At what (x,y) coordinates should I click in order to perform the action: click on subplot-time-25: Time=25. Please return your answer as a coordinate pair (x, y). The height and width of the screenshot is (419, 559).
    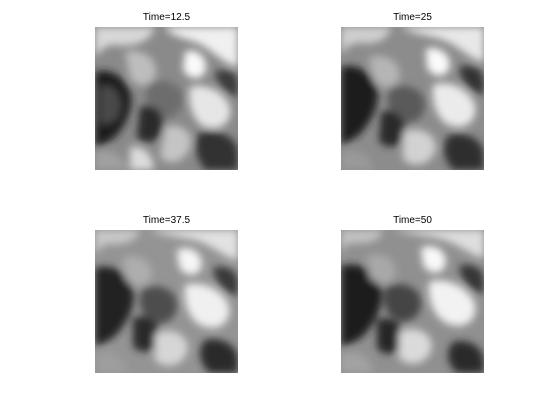
    Looking at the image, I should click on (412, 90).